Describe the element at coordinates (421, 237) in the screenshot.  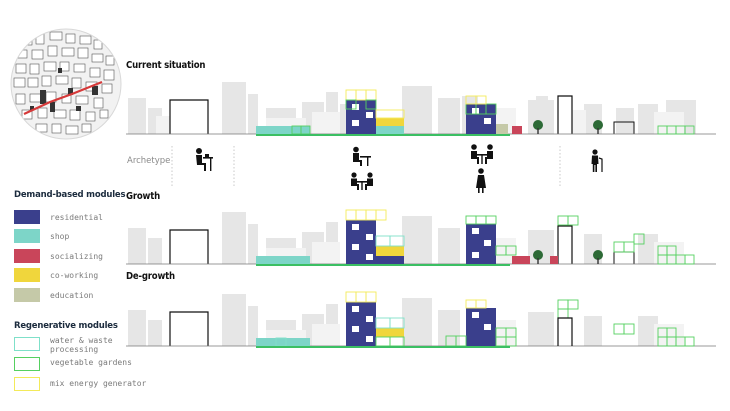
I see `streetscape-growth` at that location.